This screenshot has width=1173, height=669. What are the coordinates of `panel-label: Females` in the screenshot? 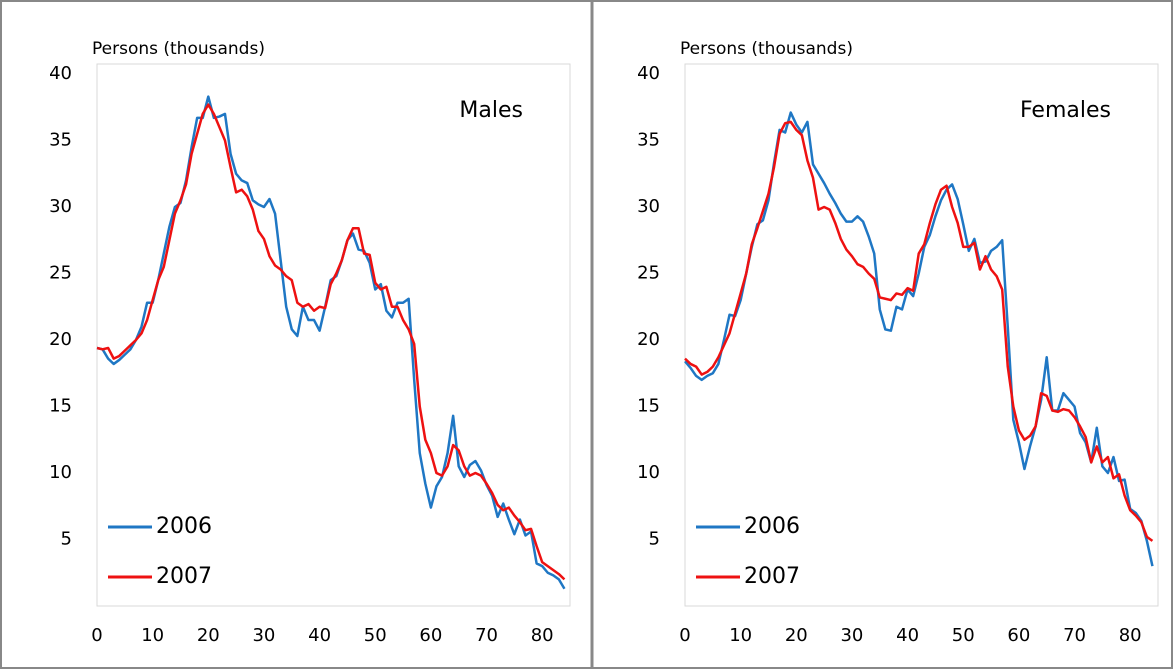 It's located at (1065, 110).